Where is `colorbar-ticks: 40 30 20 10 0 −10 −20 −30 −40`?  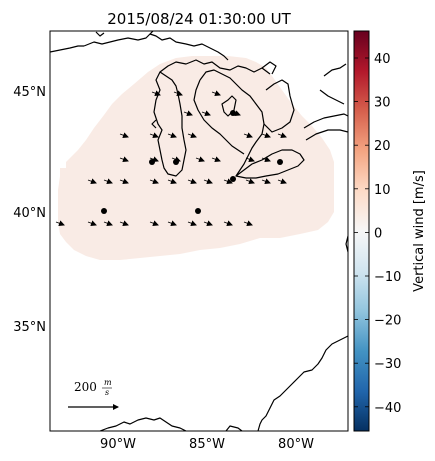
colorbar-ticks: 40 30 20 10 0 −10 −20 −30 −40 is located at coordinates (377, 234).